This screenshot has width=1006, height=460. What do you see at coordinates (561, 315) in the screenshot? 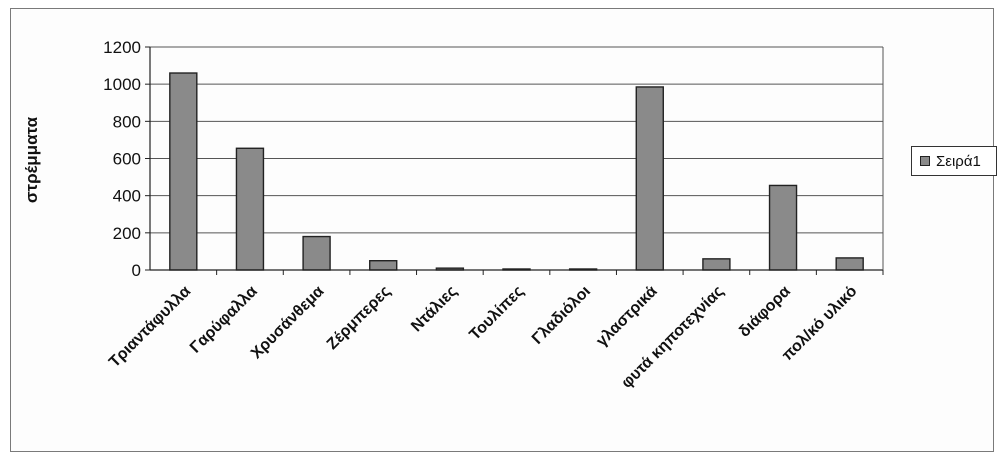
I see `x-tick-label: Γλαδιόλοι` at bounding box center [561, 315].